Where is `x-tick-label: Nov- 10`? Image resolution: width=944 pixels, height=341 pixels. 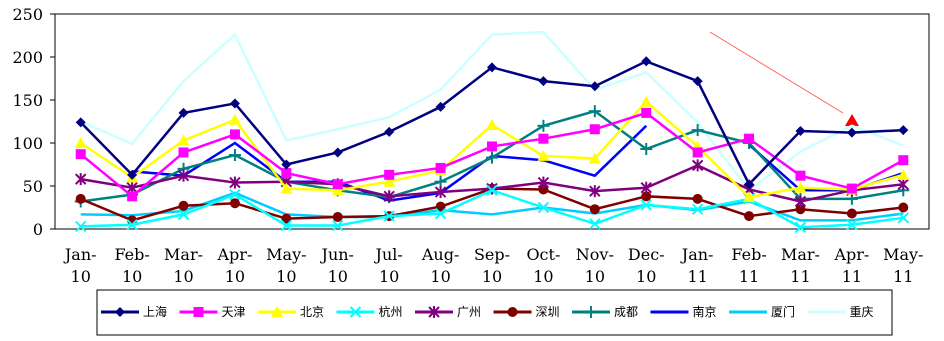 x-tick-label: Nov- 10 is located at coordinates (595, 265).